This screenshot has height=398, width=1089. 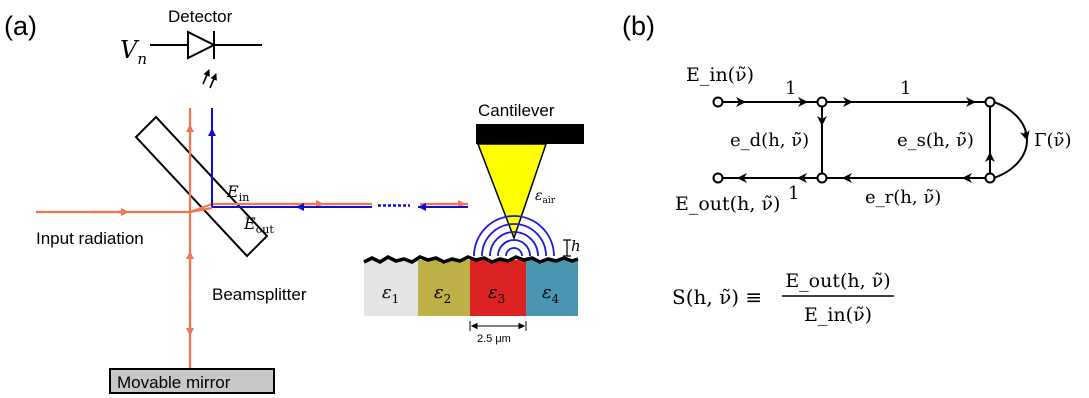 What do you see at coordinates (237, 193) in the screenshot?
I see `e-in-label: Ein` at bounding box center [237, 193].